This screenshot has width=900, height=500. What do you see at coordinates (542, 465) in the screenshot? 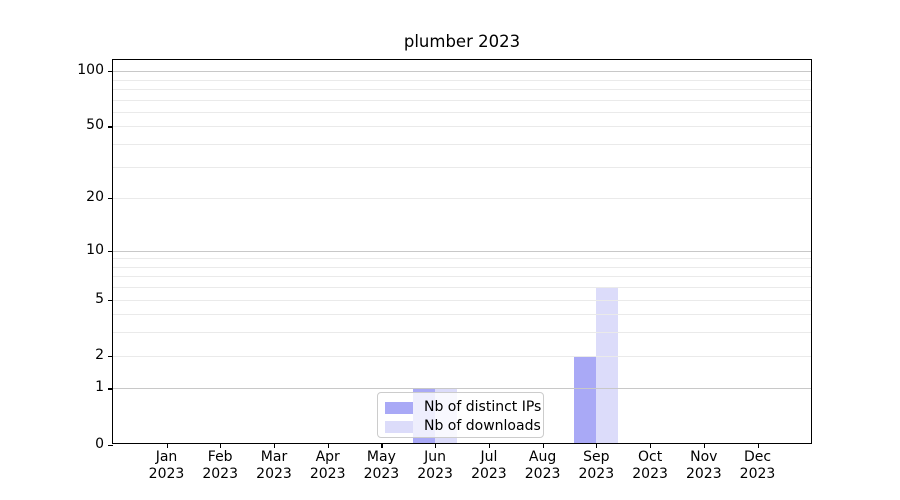
I see `x-tick-label-aug-2023: Aug 2023` at bounding box center [542, 465].